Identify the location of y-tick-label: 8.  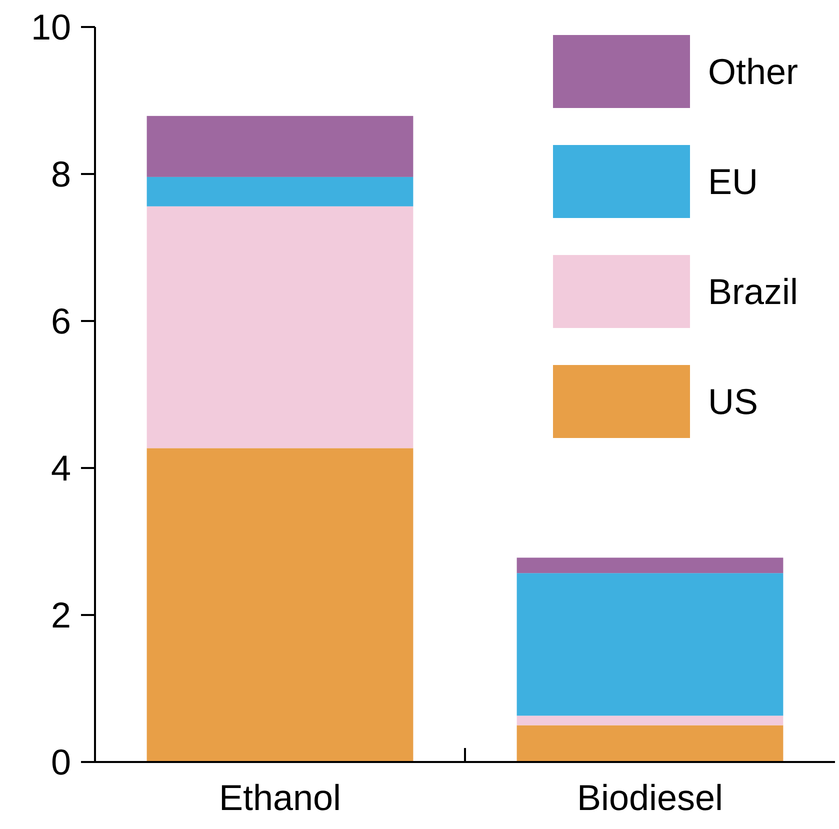
(60, 174).